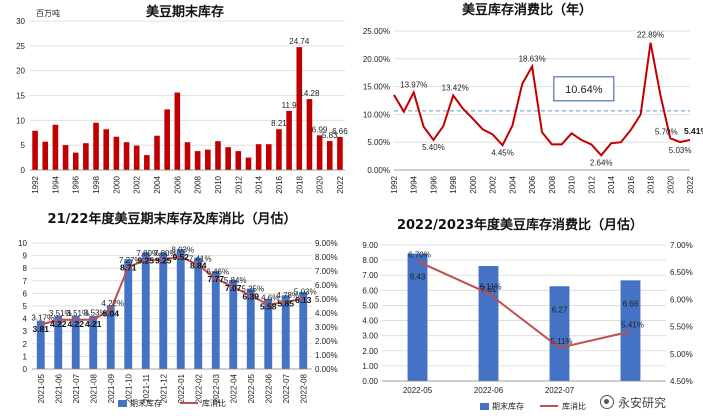  What do you see at coordinates (259, 184) in the screenshot?
I see `x-tick-label: 2014` at bounding box center [259, 184].